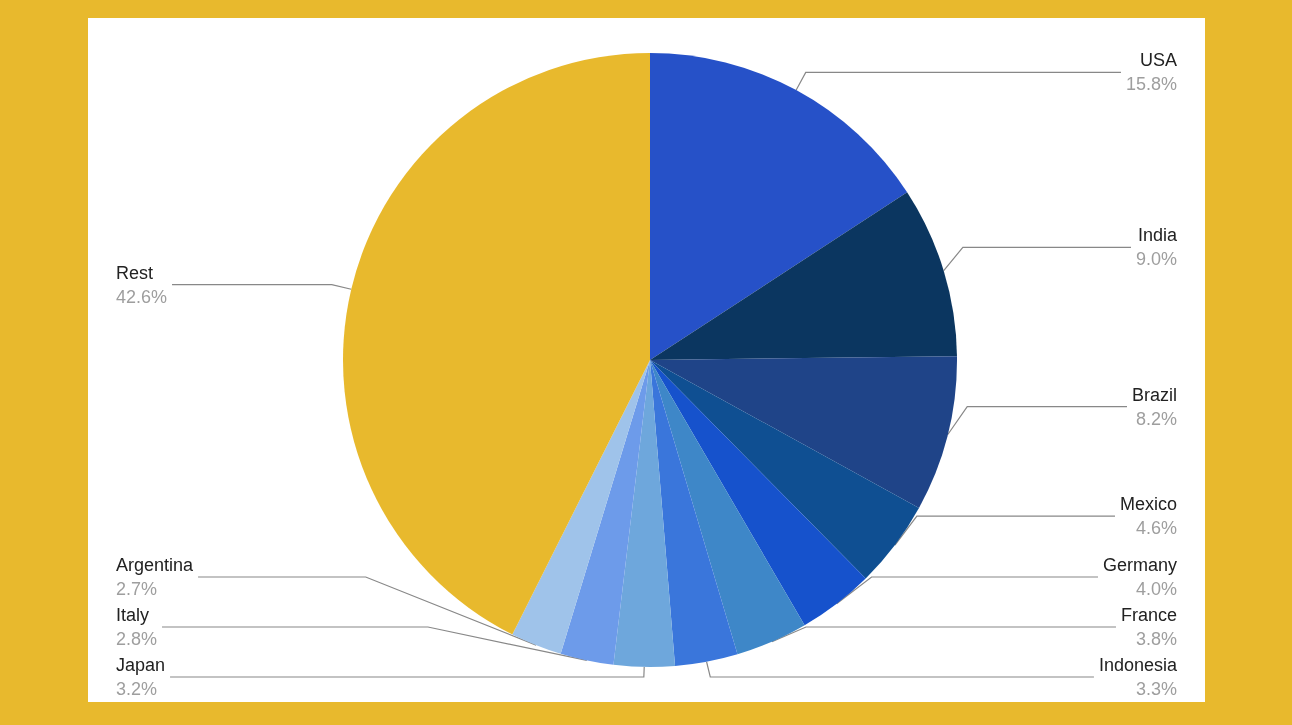  I want to click on slice-label: Italy, so click(133, 615).